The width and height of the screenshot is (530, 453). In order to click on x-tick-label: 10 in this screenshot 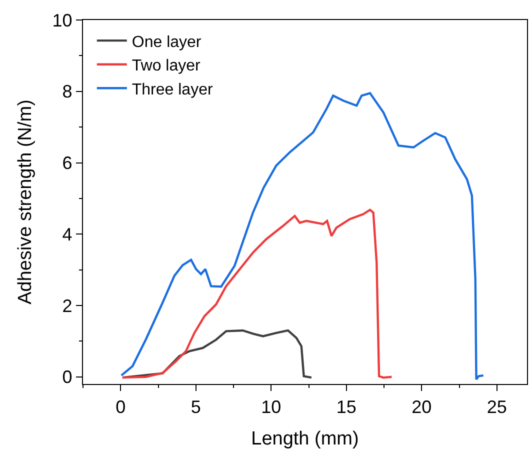, I will do `click(271, 406)`.